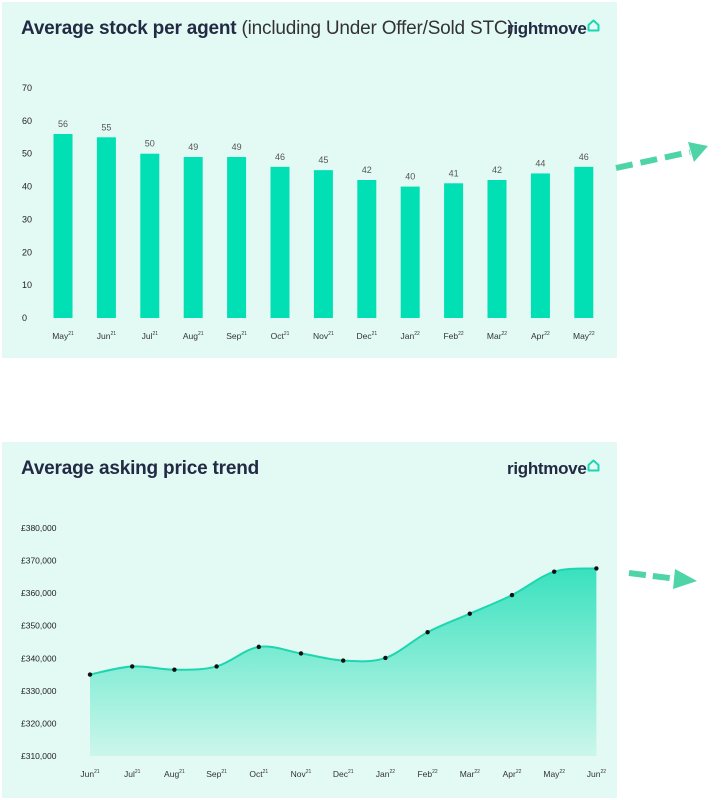 The width and height of the screenshot is (725, 800). What do you see at coordinates (596, 774) in the screenshot?
I see `x-tick-label: Jun22` at bounding box center [596, 774].